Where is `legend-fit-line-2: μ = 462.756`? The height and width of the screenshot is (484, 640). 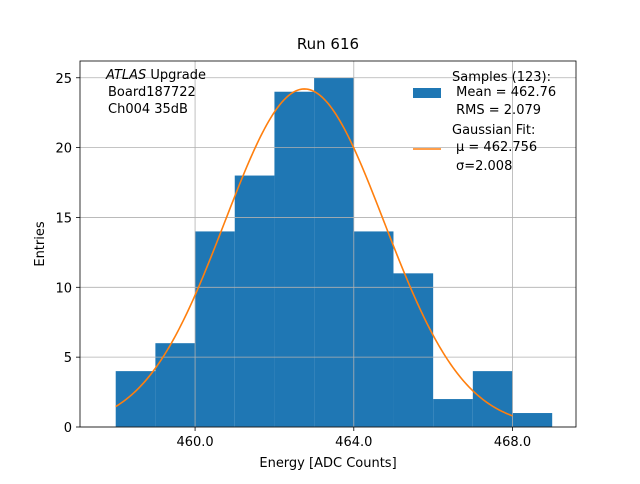 legend-fit-line-2: μ = 462.756 is located at coordinates (496, 147).